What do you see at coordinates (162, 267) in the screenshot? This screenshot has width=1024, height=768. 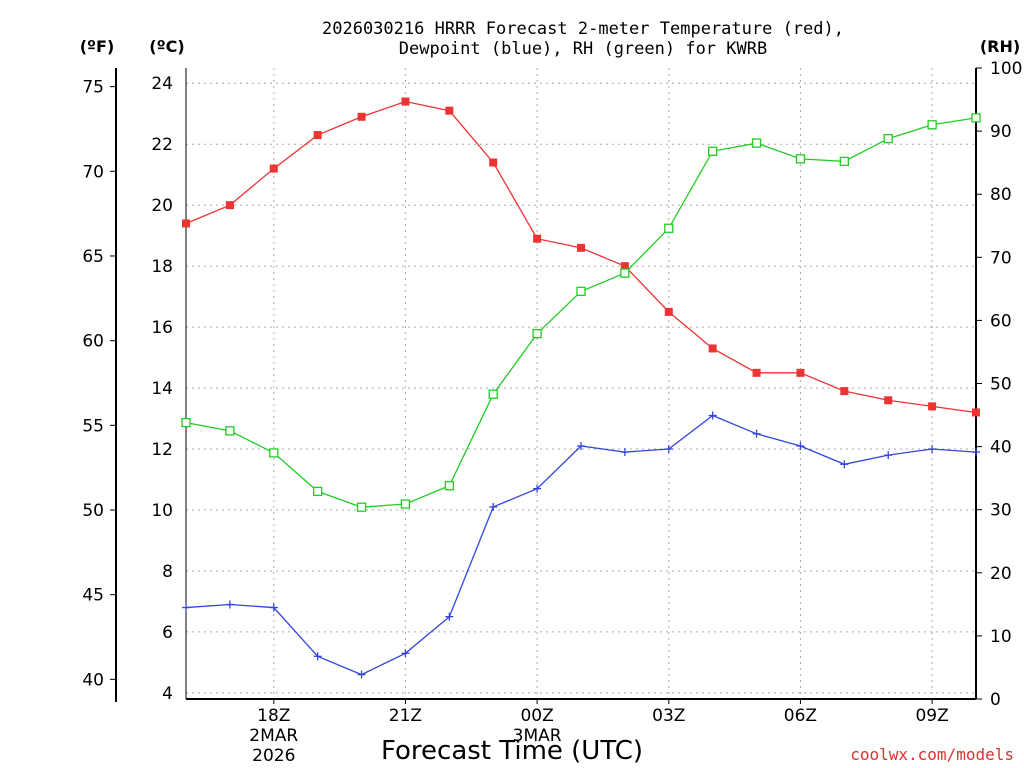 I see `celsius-tick-label: 18` at bounding box center [162, 267].